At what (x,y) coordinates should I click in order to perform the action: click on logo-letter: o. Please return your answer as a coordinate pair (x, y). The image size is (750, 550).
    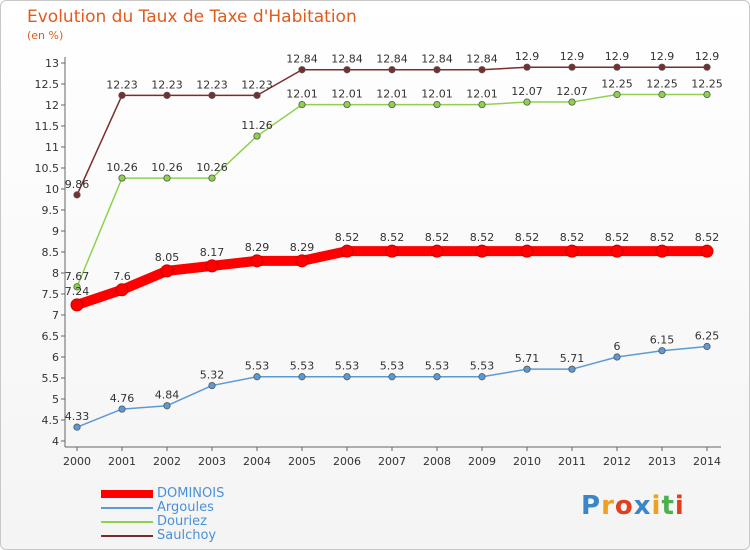
    Looking at the image, I should click on (624, 506).